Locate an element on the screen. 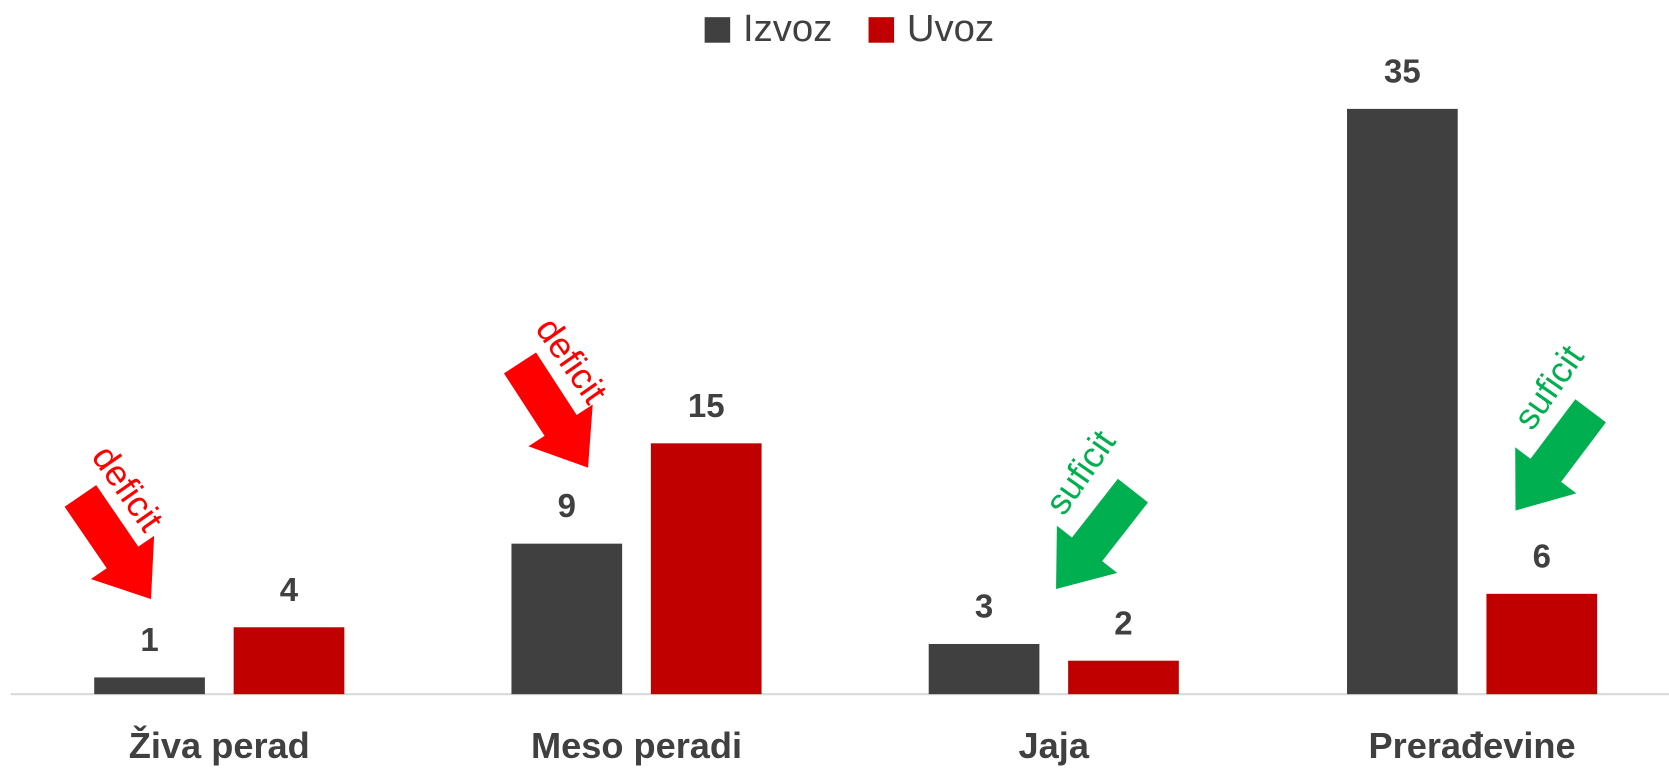 This screenshot has width=1669, height=772. x-tick-label: Meso peradi is located at coordinates (636, 745).